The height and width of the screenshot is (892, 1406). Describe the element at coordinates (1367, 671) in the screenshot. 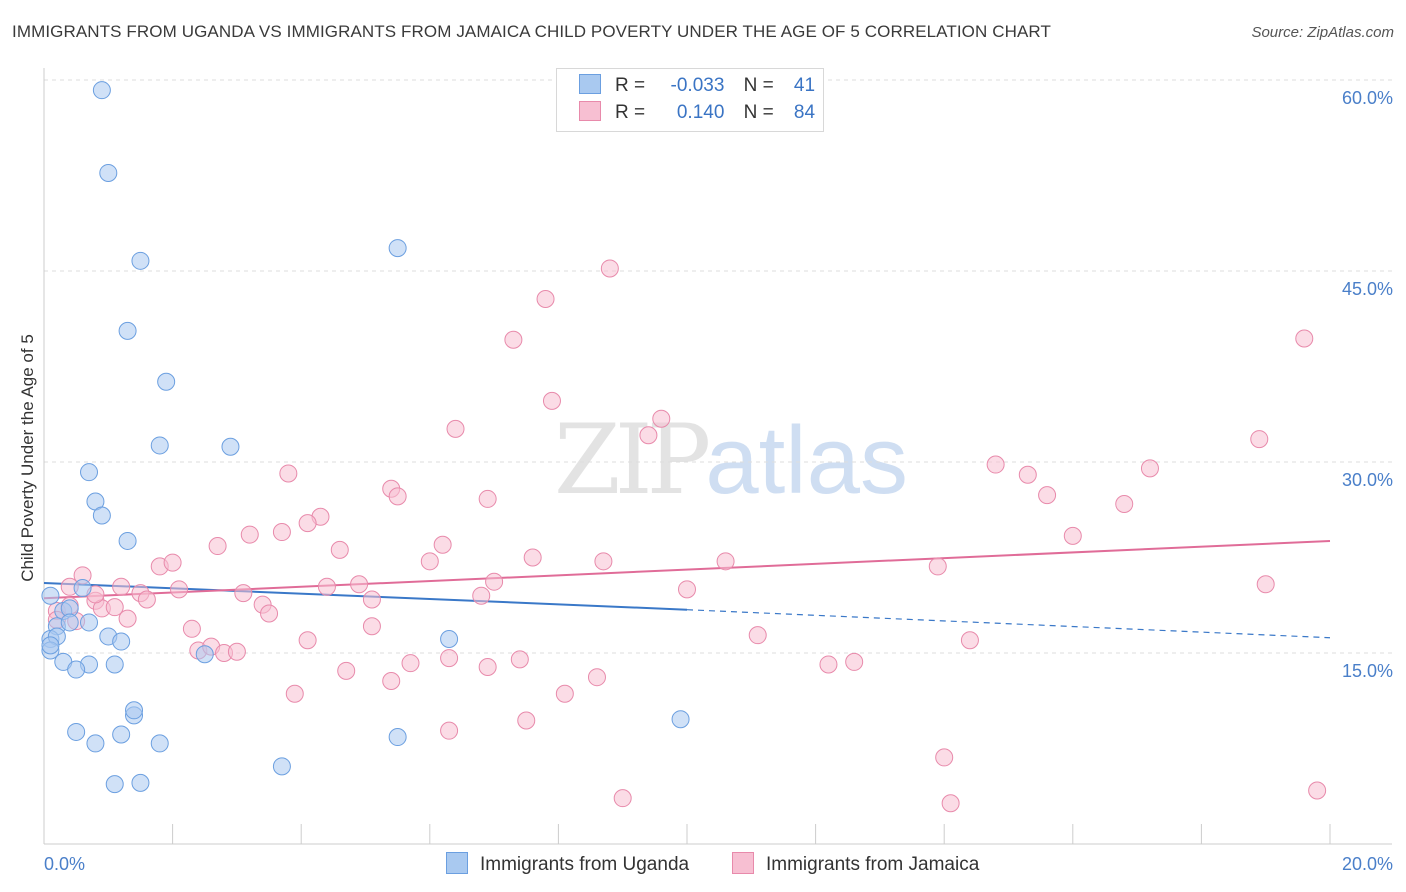

I see `y-tick-label: 15.0%` at that location.